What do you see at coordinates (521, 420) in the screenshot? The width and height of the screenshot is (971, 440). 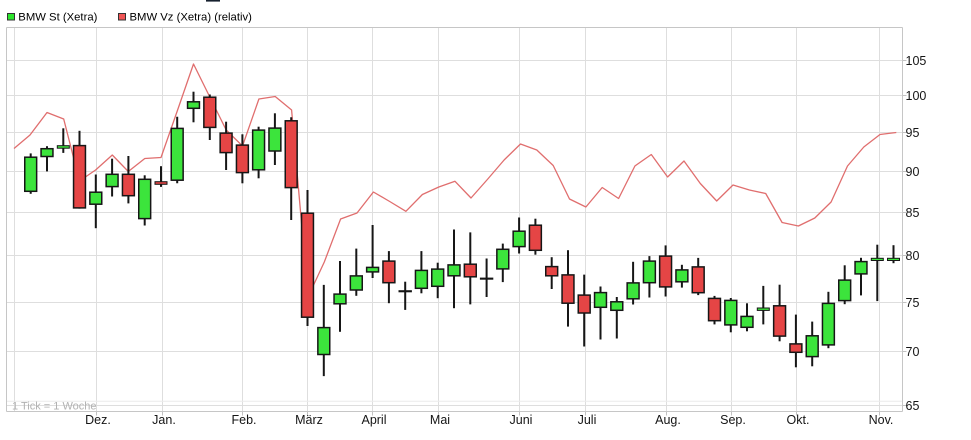 I see `svg-text: Juni` at bounding box center [521, 420].